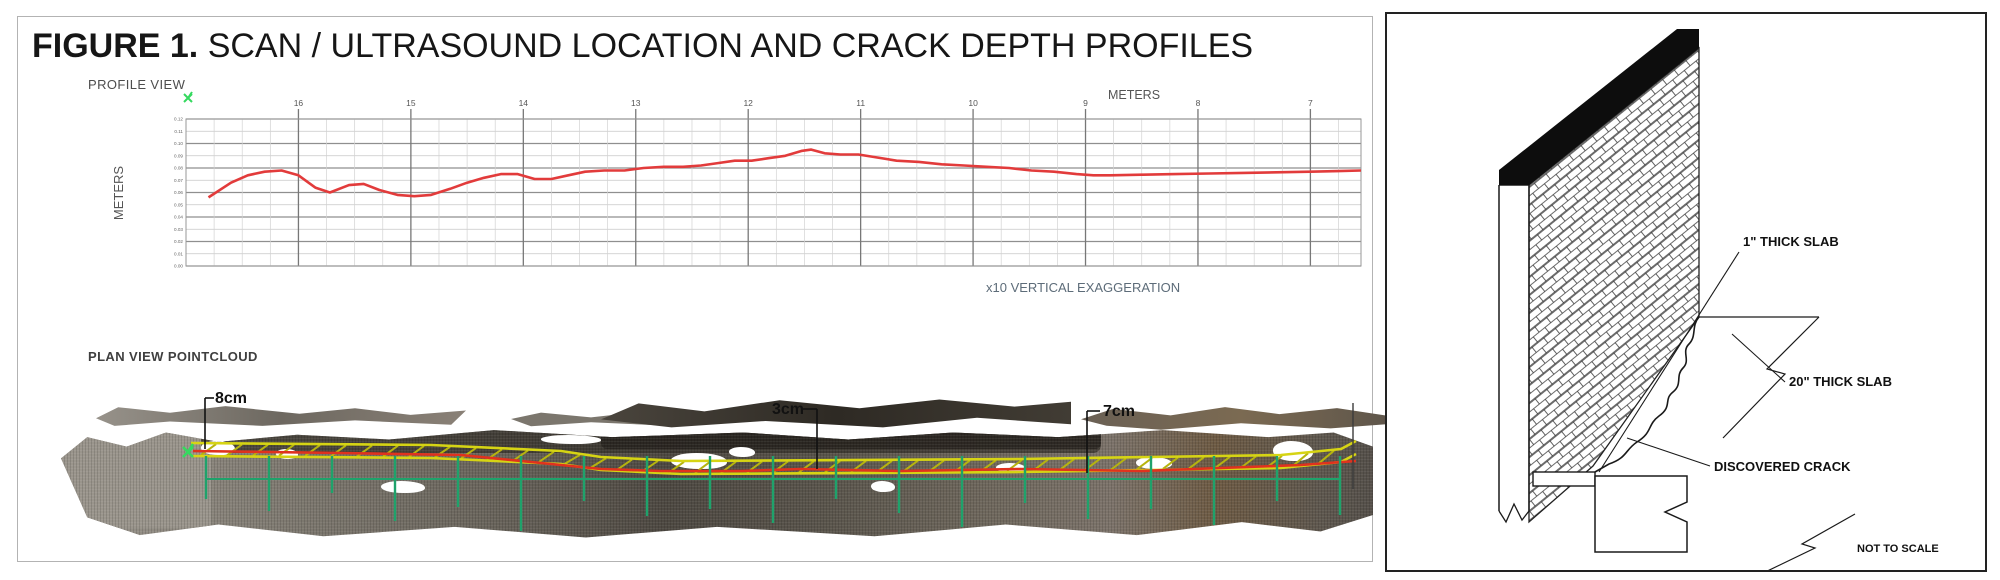 Image resolution: width=2000 pixels, height=580 pixels. Describe the element at coordinates (1310, 103) in the screenshot. I see `x-tick-label: 7` at that location.